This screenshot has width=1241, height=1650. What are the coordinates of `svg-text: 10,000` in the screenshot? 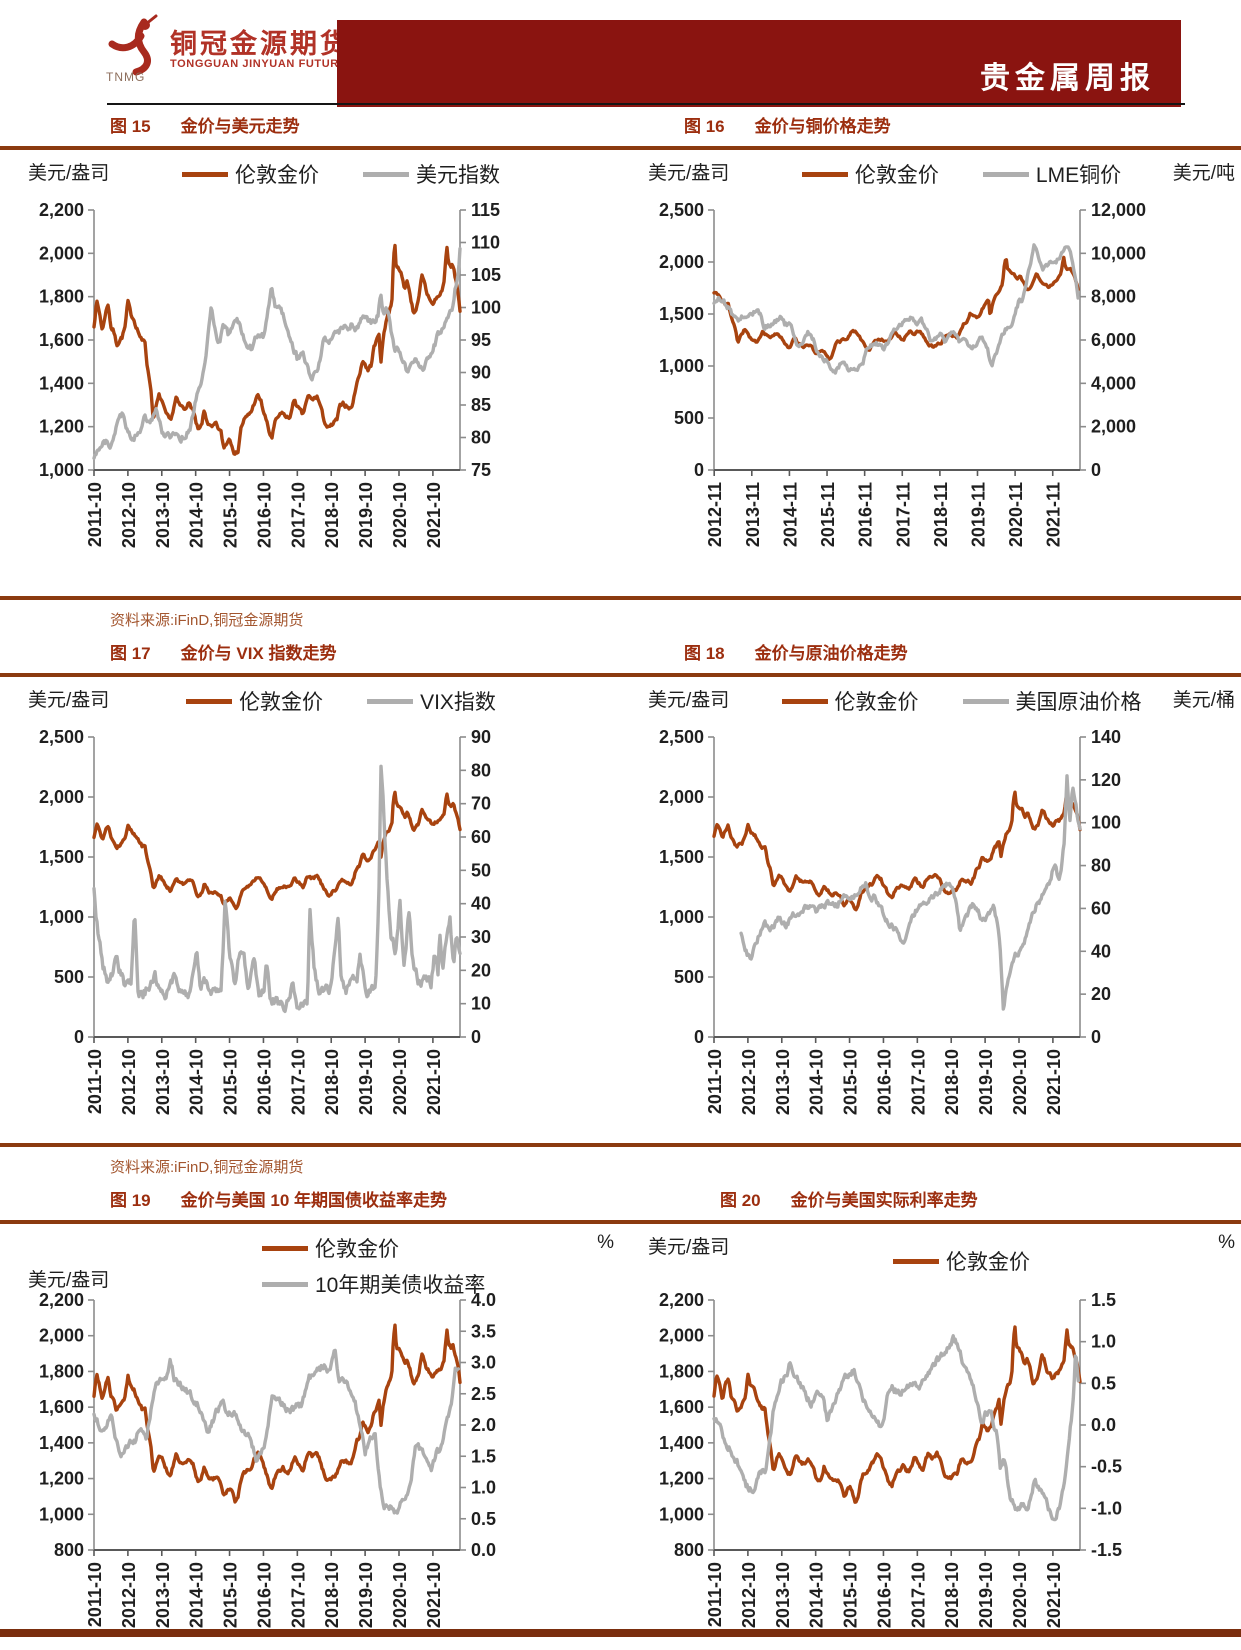 It's located at (1118, 253).